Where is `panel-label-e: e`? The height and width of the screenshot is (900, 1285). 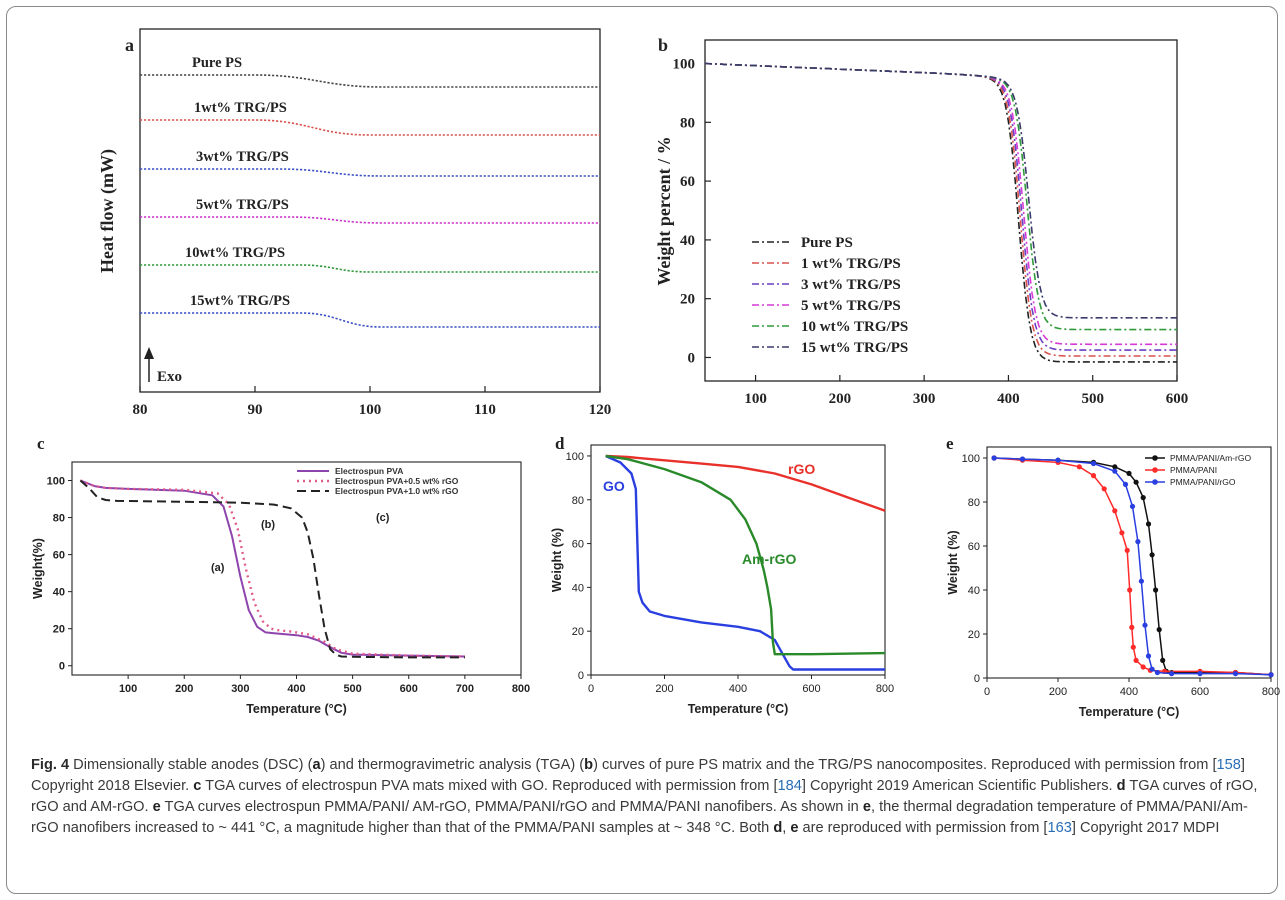
panel-label-e: e is located at coordinates (950, 443).